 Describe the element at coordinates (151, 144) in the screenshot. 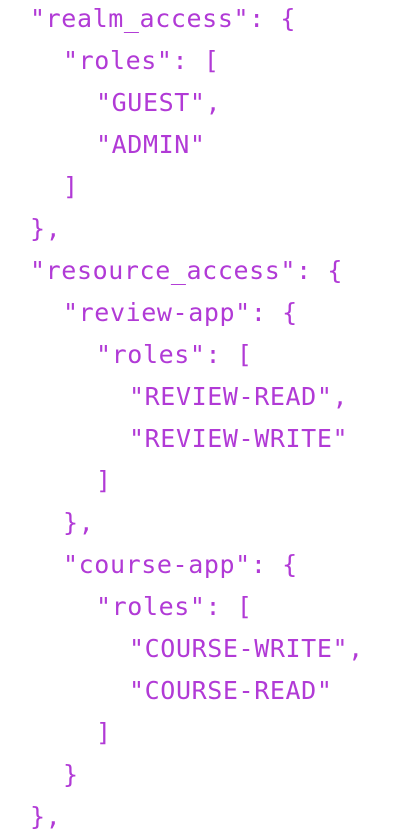

I see `code-line: "ADMIN"` at that location.